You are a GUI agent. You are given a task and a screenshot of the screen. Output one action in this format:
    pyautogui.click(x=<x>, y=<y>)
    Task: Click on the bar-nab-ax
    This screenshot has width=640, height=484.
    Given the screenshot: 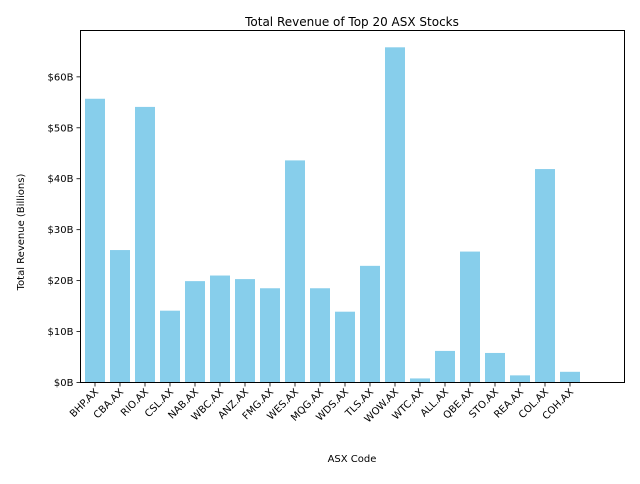 What is the action you would take?
    pyautogui.click(x=195, y=332)
    